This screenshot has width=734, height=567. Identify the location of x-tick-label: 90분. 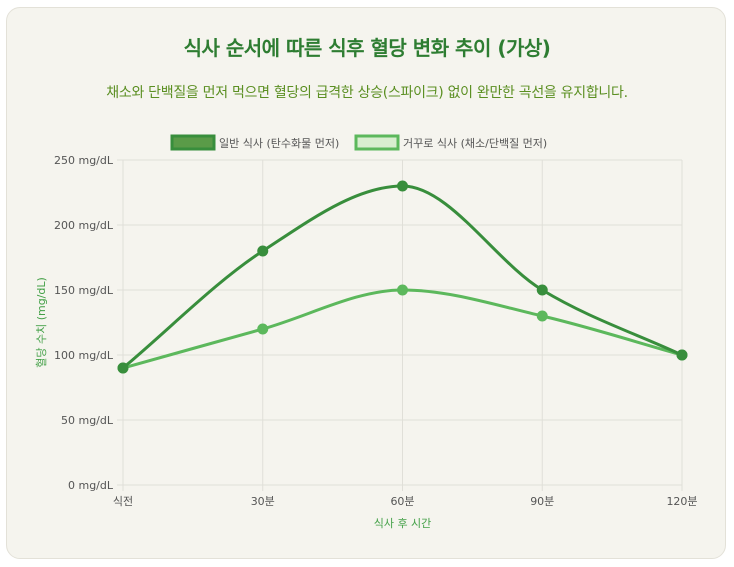
(542, 501).